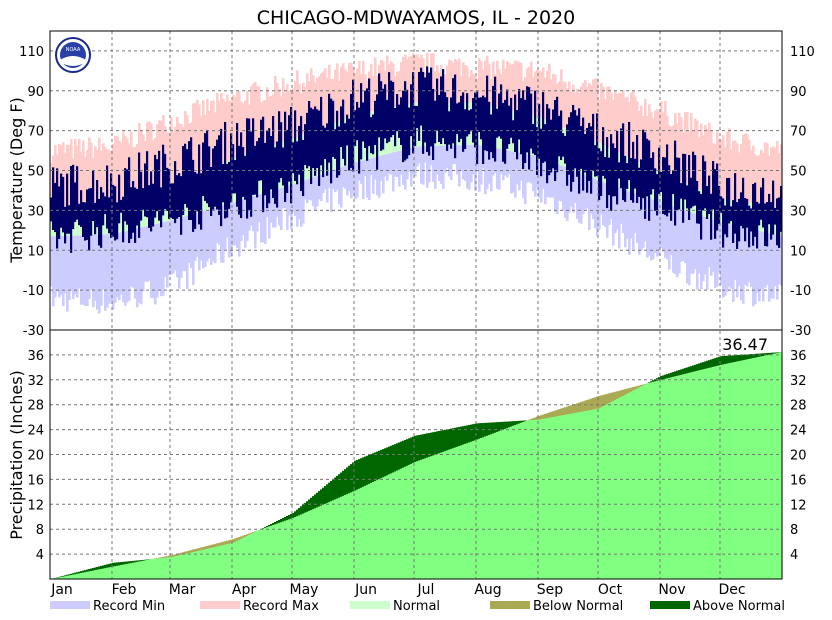  I want to click on month-label: May, so click(304, 590).